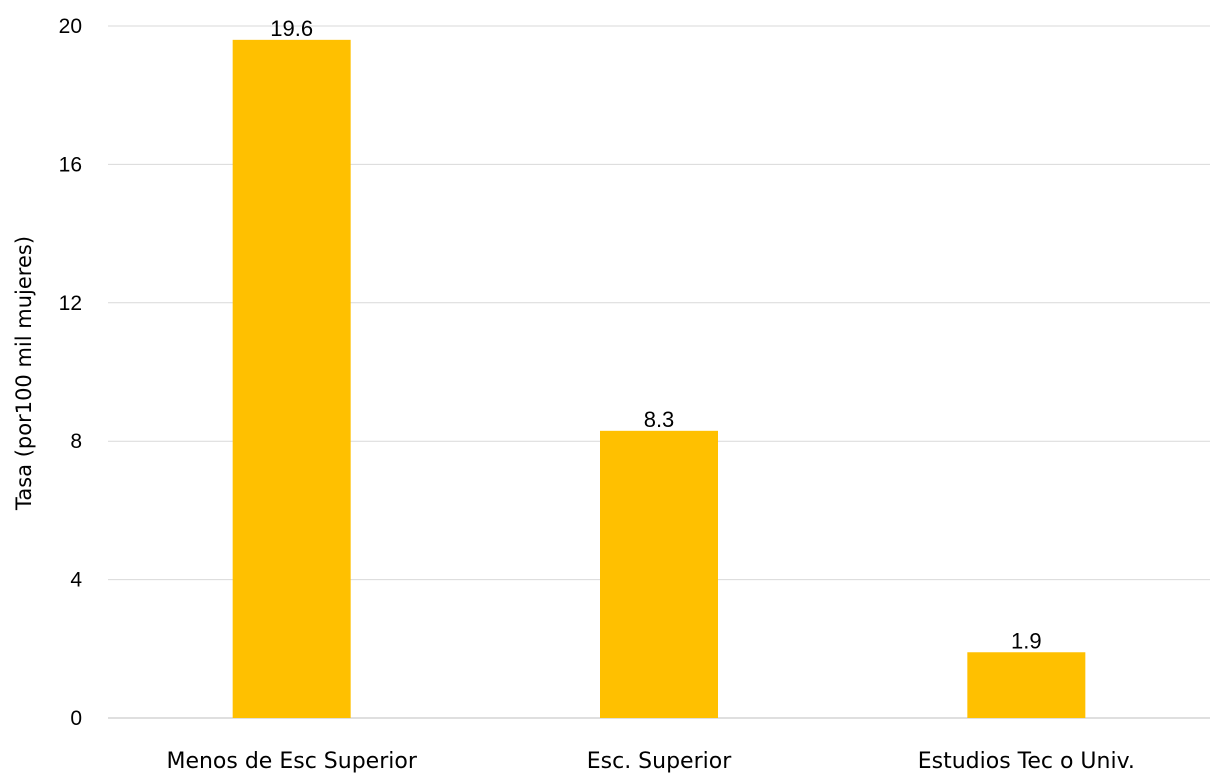  Describe the element at coordinates (291, 761) in the screenshot. I see `x-category-label: Menos de Esc Superior` at that location.